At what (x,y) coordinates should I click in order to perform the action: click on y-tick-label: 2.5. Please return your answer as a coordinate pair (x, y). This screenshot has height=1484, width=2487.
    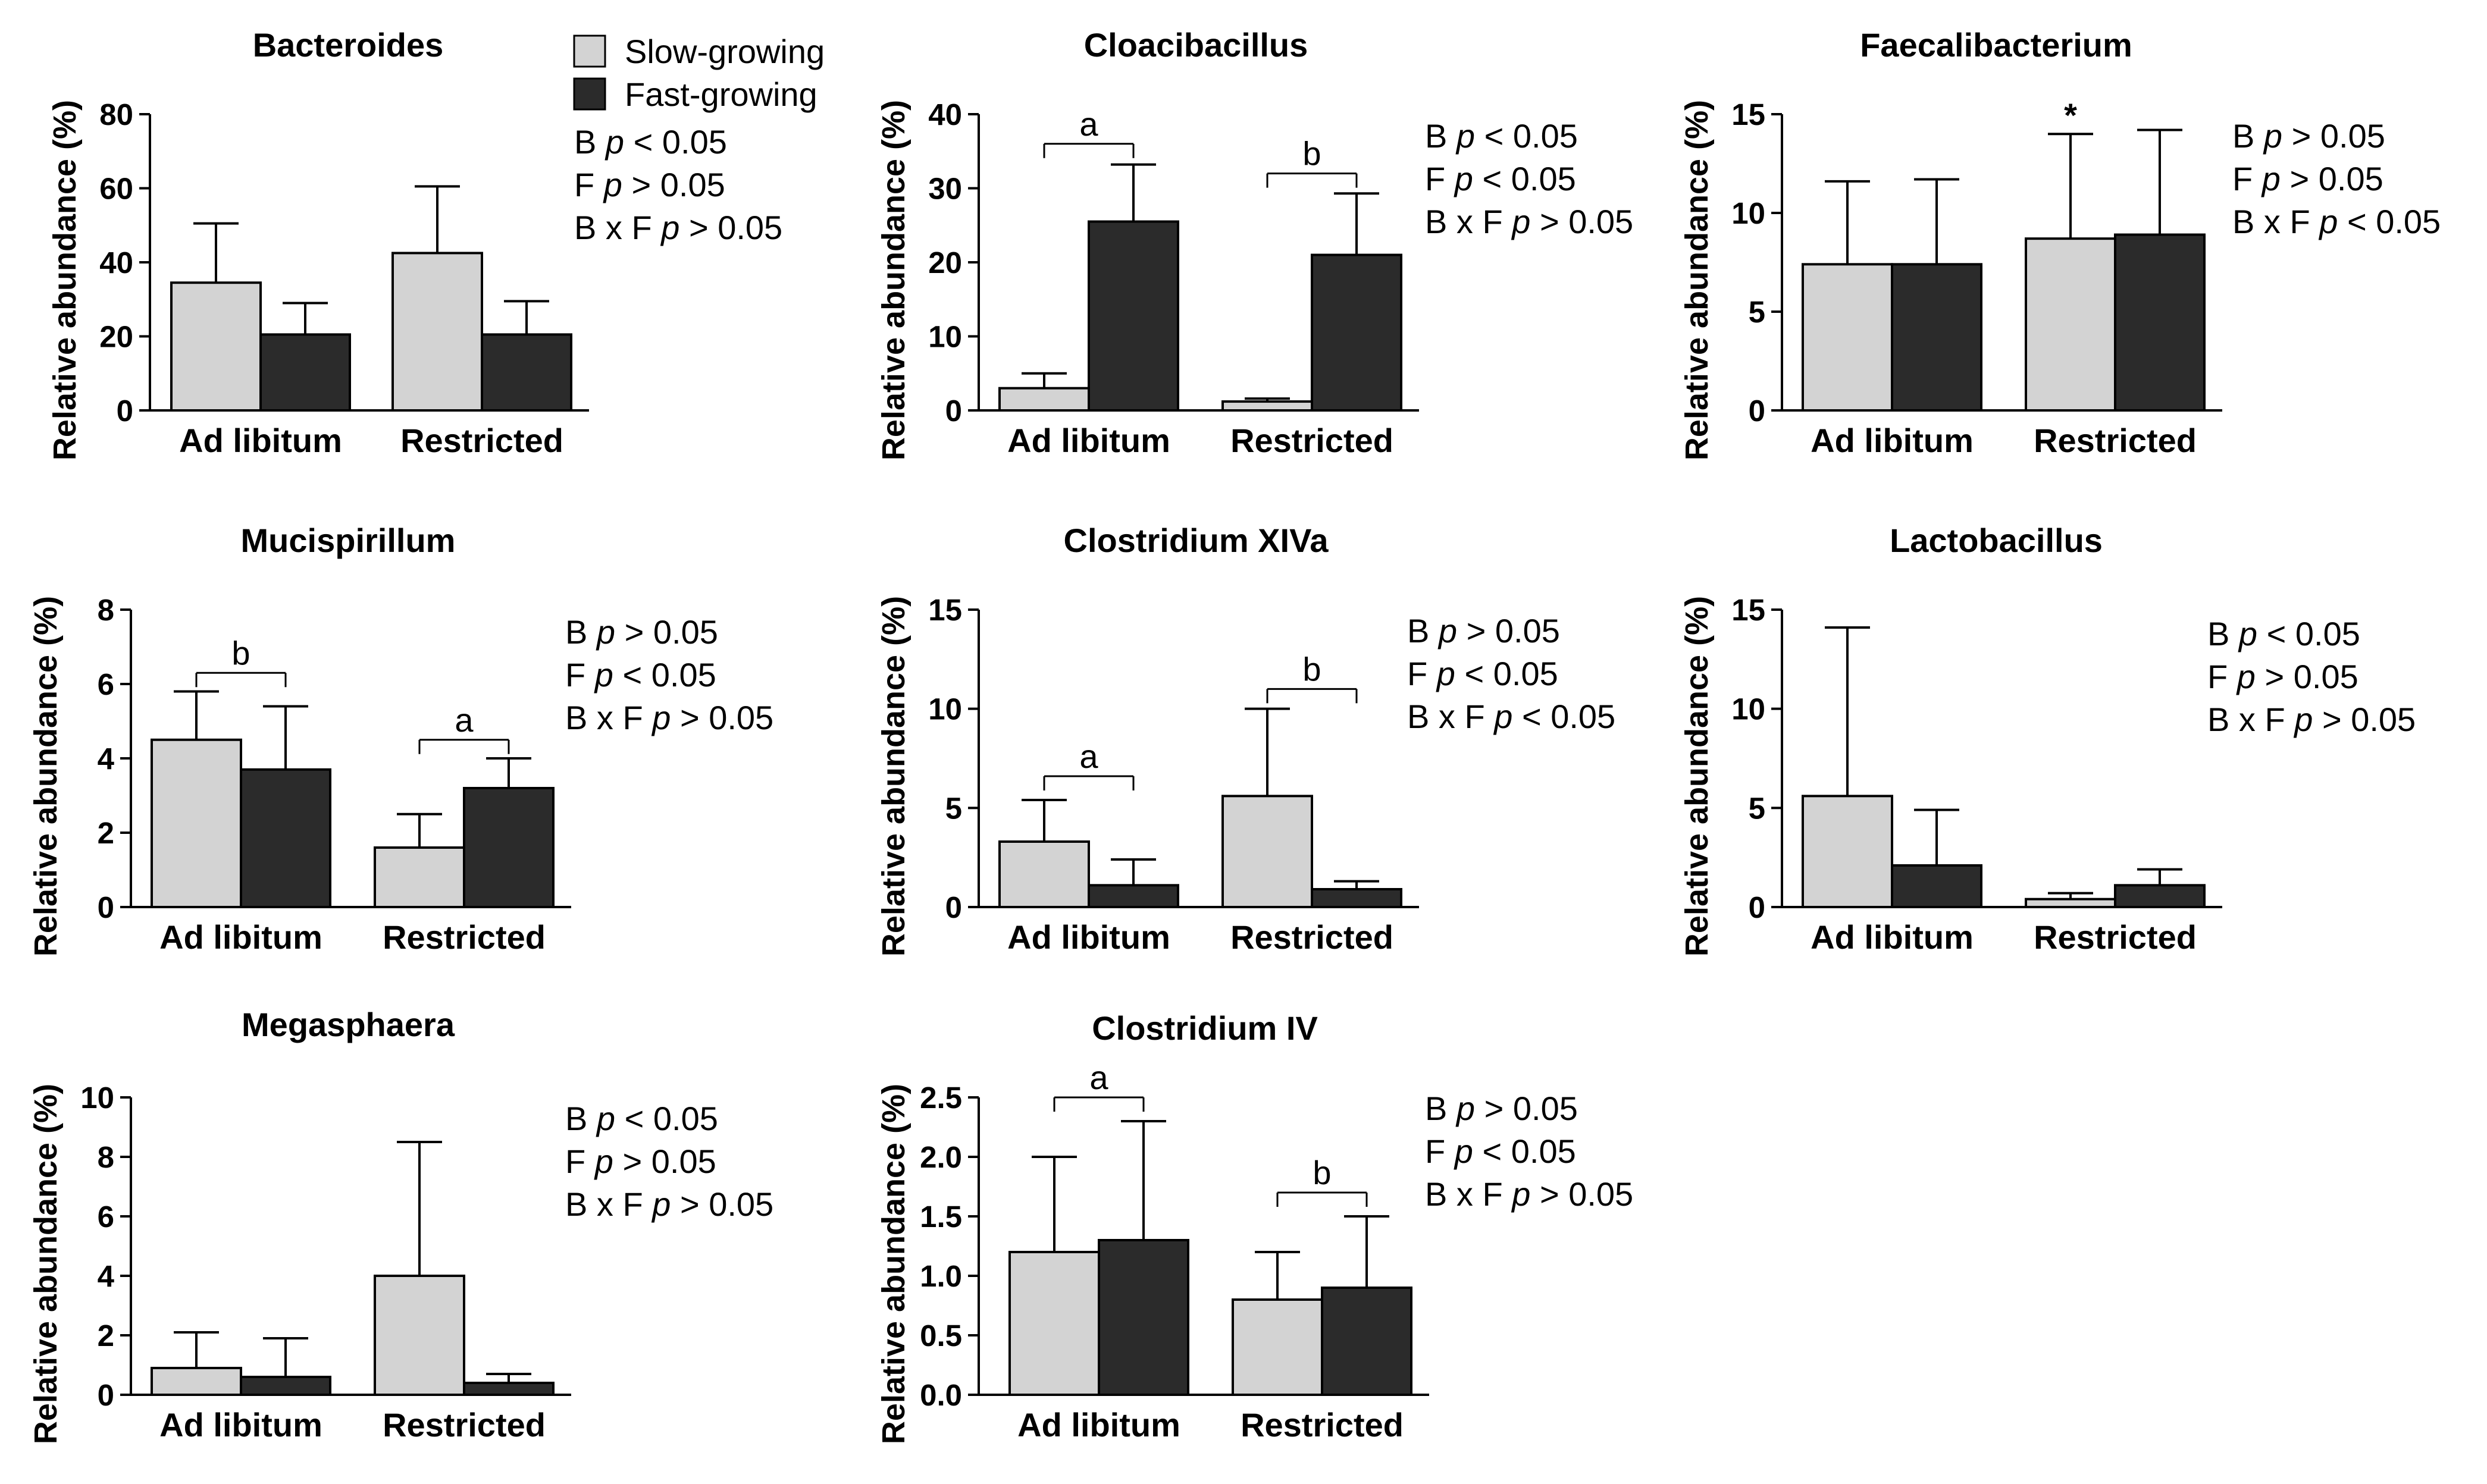
    Looking at the image, I should click on (941, 1098).